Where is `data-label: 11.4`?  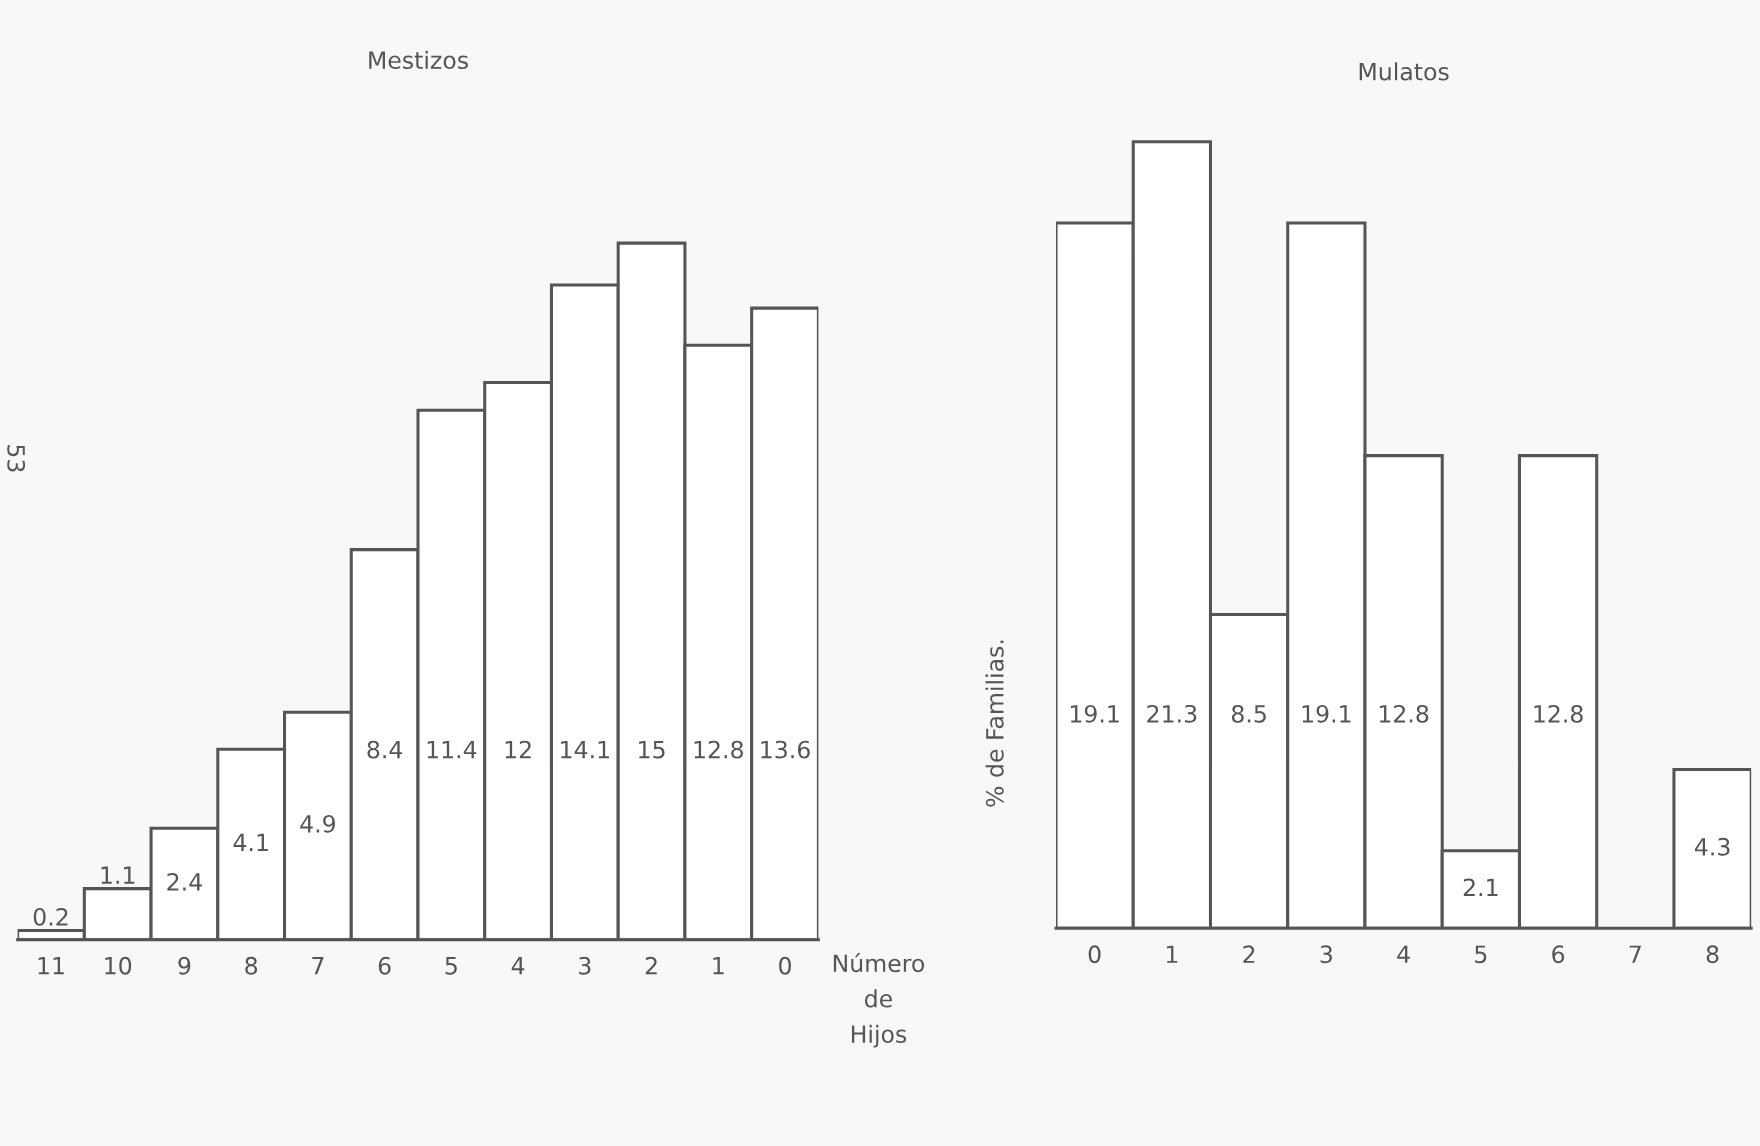 data-label: 11.4 is located at coordinates (452, 749).